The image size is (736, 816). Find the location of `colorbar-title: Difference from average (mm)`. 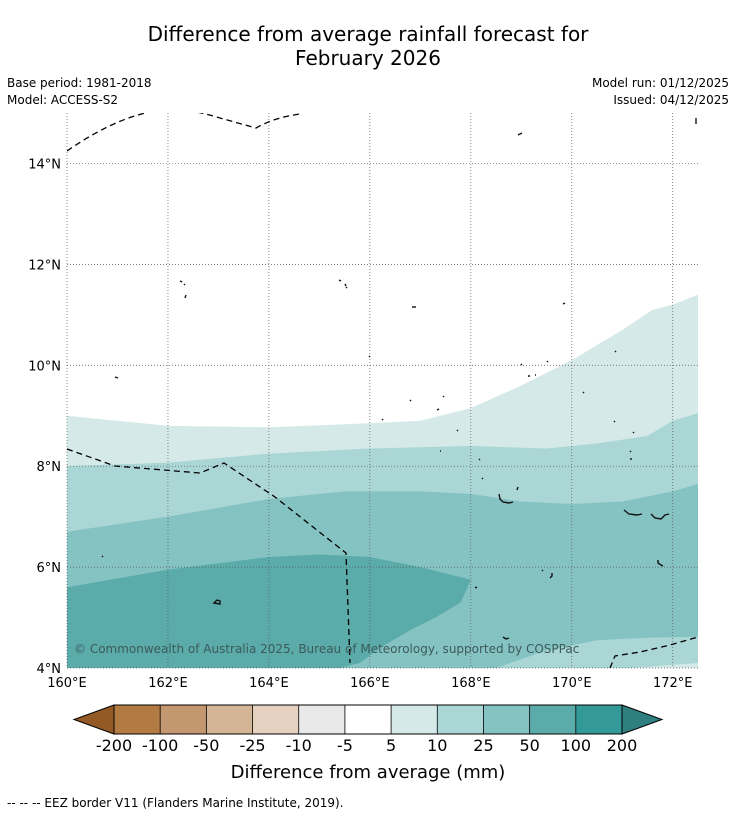

colorbar-title: Difference from average (mm) is located at coordinates (368, 772).